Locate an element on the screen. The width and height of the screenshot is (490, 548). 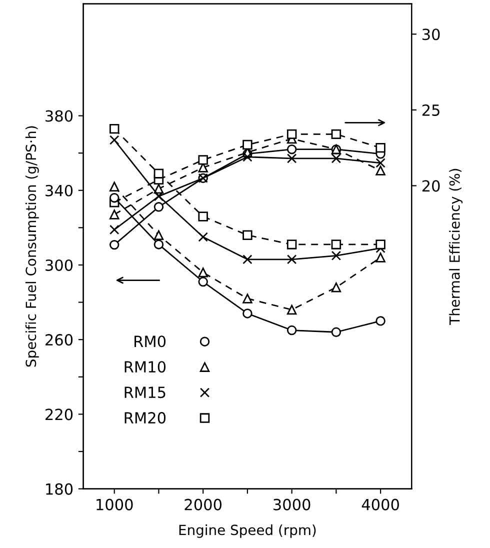
y-tick-label: 380 is located at coordinates (59, 116).